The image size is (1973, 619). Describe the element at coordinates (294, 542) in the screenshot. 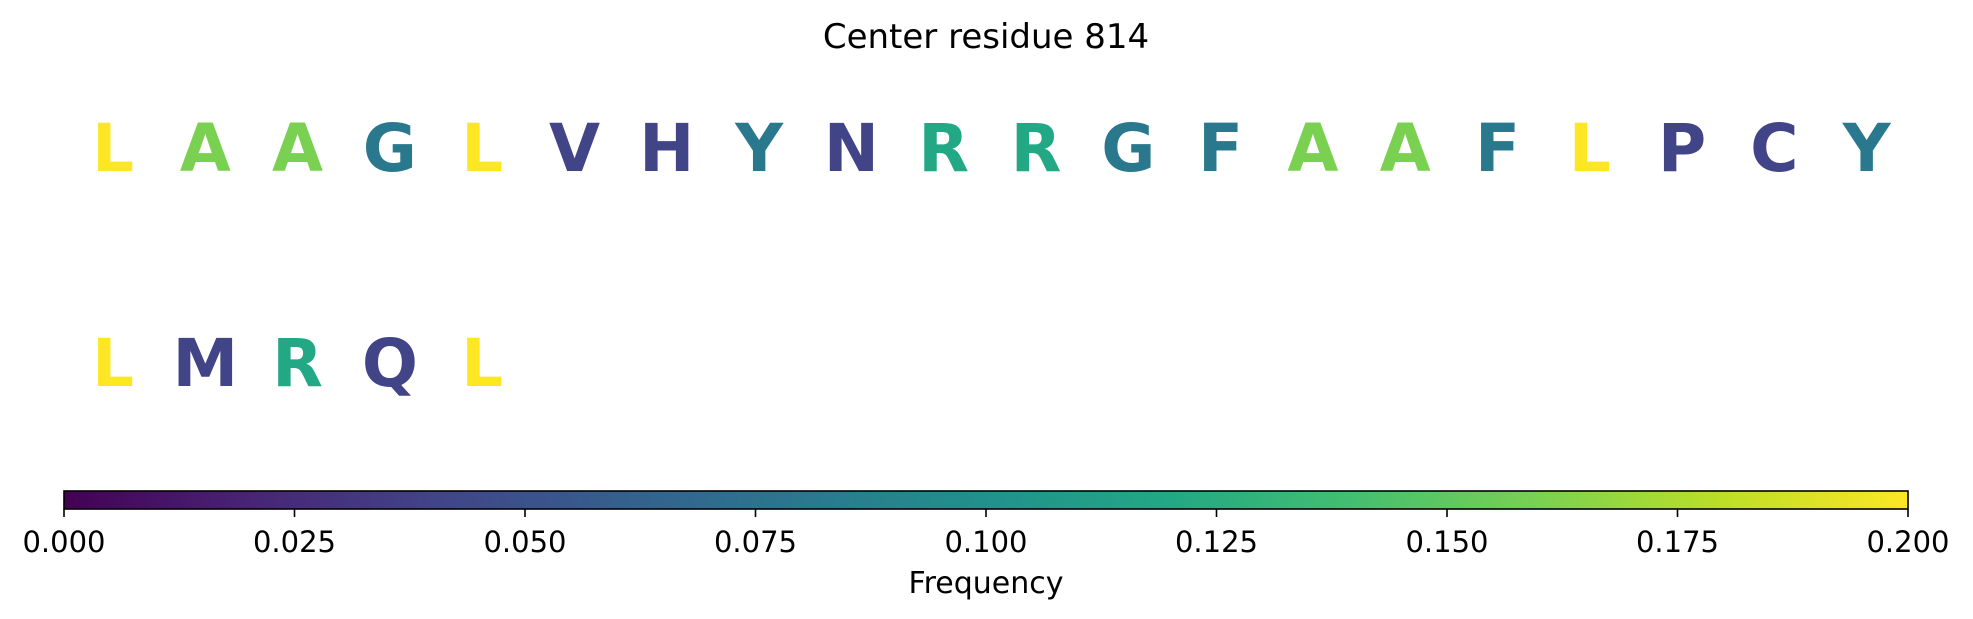

I see `colorbar-tick-label: 0.025` at that location.